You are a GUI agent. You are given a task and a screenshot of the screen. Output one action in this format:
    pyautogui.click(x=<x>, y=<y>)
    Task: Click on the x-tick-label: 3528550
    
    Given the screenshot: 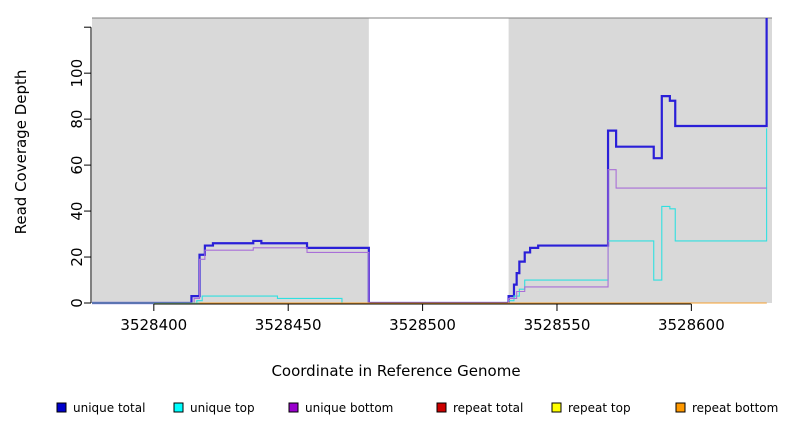 What is the action you would take?
    pyautogui.click(x=557, y=325)
    